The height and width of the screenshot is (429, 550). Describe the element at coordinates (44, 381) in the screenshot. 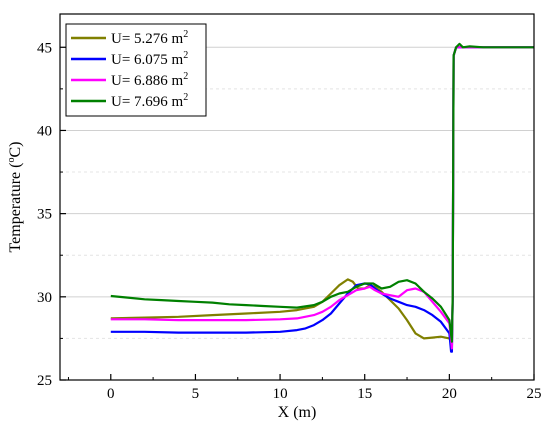

I see `y-tick-label: 25` at that location.